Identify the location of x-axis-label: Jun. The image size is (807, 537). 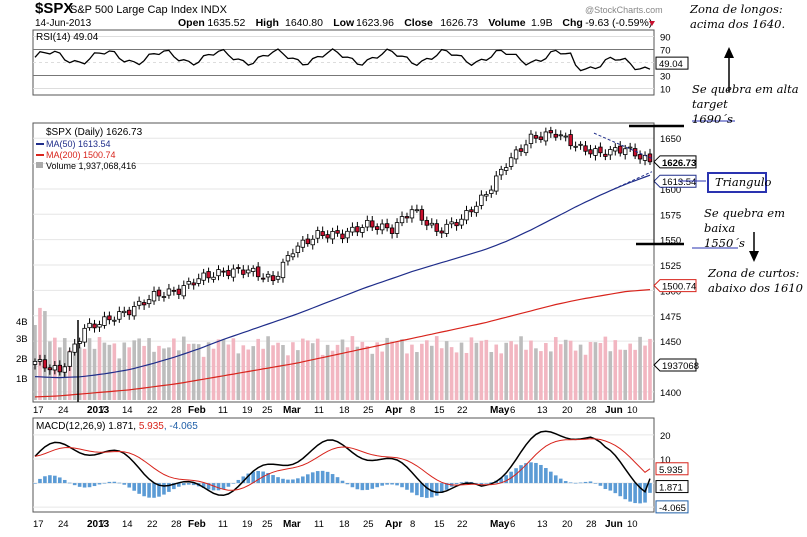
(614, 524).